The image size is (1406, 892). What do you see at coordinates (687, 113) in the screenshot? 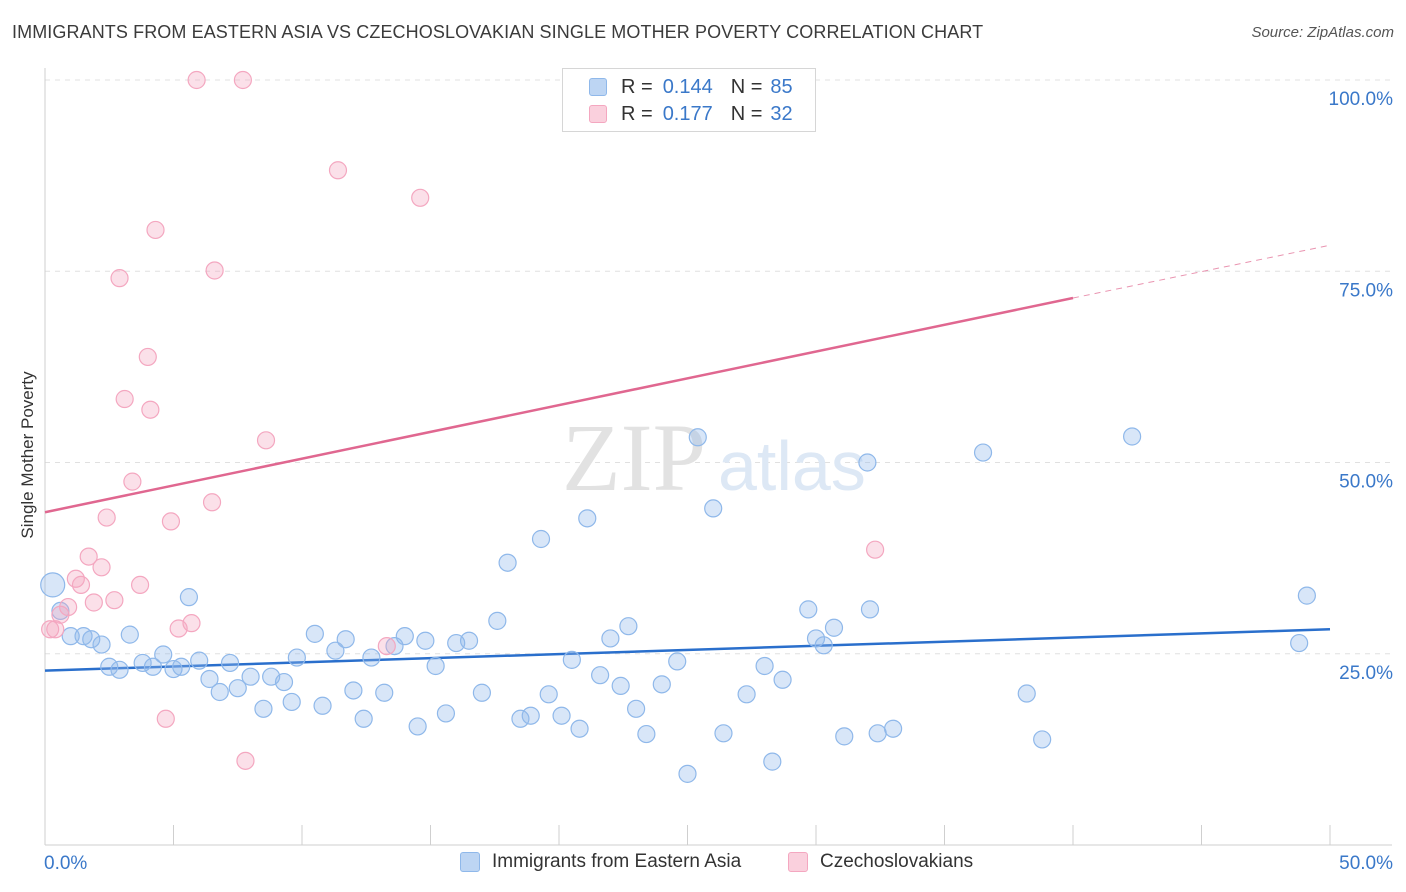
I see `r-value: 0.177` at bounding box center [687, 113].